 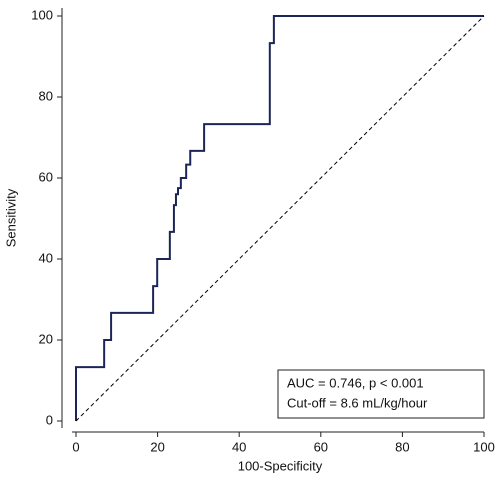 What do you see at coordinates (75, 446) in the screenshot?
I see `x-tick-label: 0` at bounding box center [75, 446].